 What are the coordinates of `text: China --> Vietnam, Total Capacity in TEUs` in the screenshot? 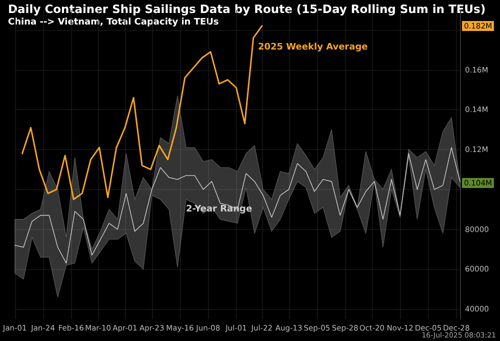 It's located at (113, 23).